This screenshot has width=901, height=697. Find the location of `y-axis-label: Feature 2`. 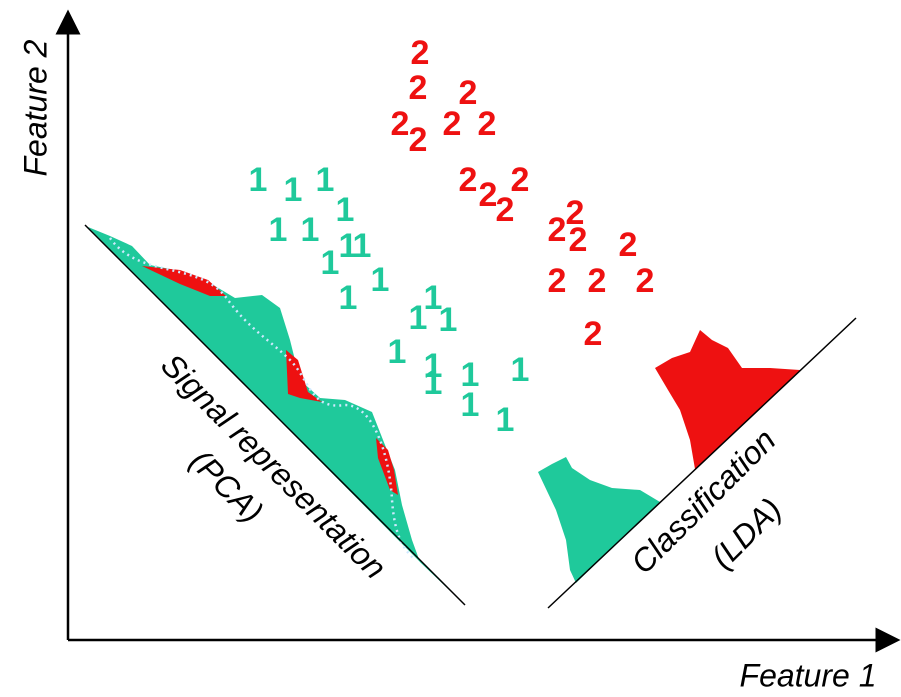

y-axis-label: Feature 2 is located at coordinates (35, 107).